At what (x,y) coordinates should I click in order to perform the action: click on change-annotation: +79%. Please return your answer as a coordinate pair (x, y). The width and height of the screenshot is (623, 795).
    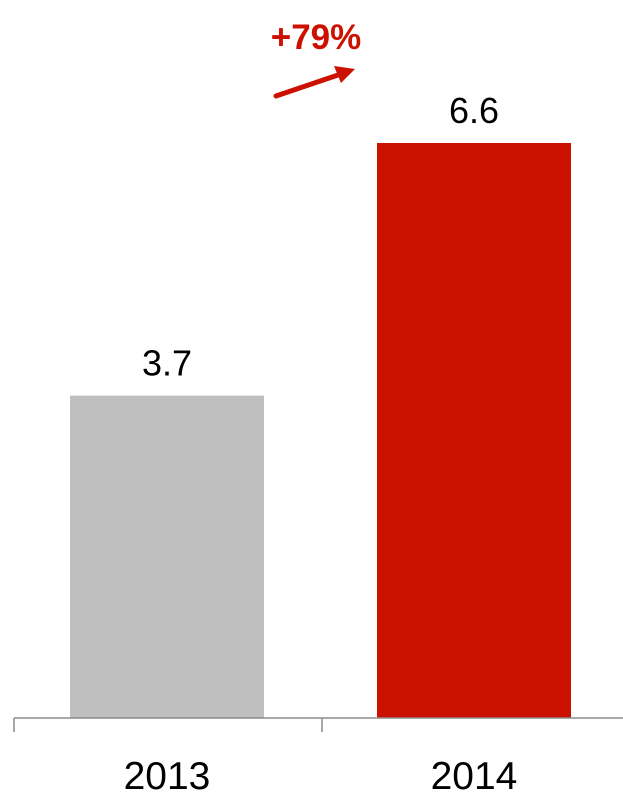
    Looking at the image, I should click on (316, 58).